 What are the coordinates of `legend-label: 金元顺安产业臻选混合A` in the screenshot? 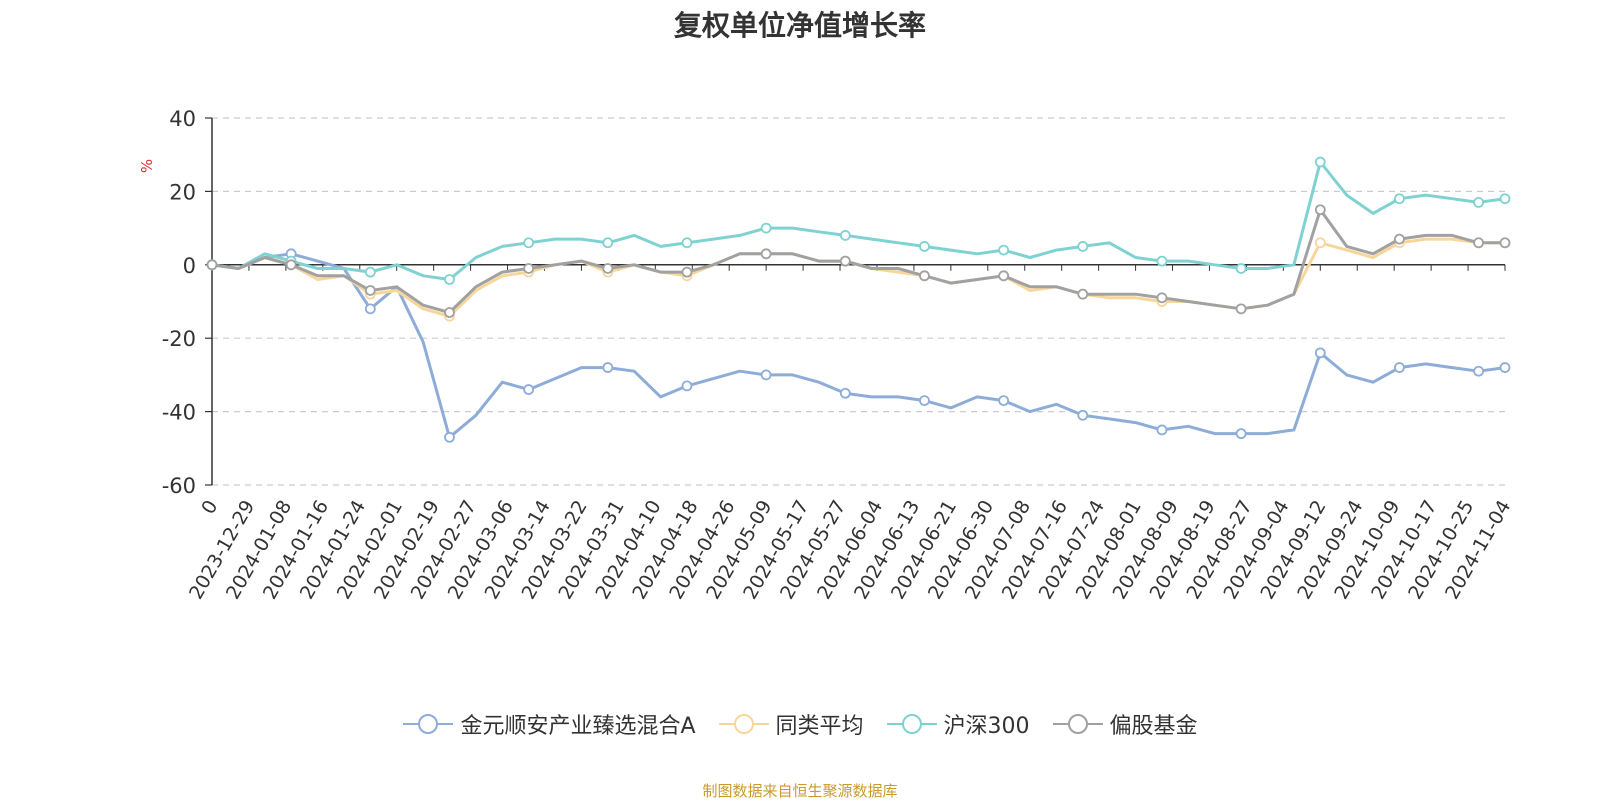 It's located at (578, 726).